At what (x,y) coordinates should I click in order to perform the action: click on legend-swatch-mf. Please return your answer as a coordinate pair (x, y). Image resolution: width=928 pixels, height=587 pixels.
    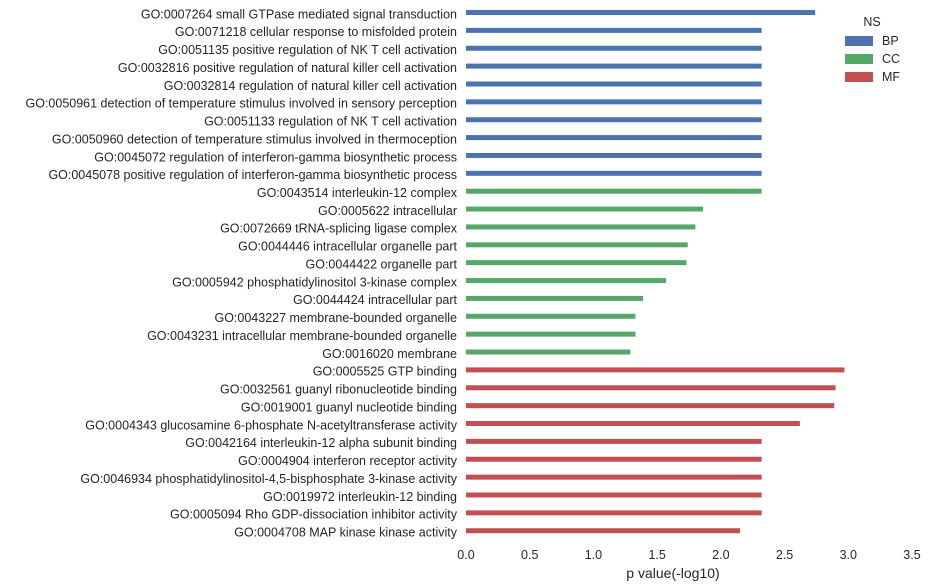
    Looking at the image, I should click on (859, 77).